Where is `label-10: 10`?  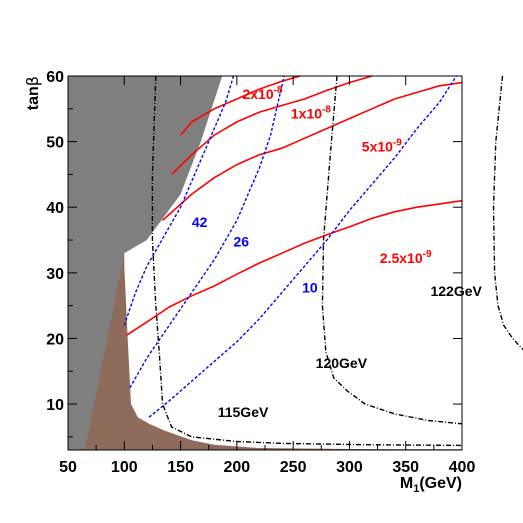 label-10: 10 is located at coordinates (310, 288).